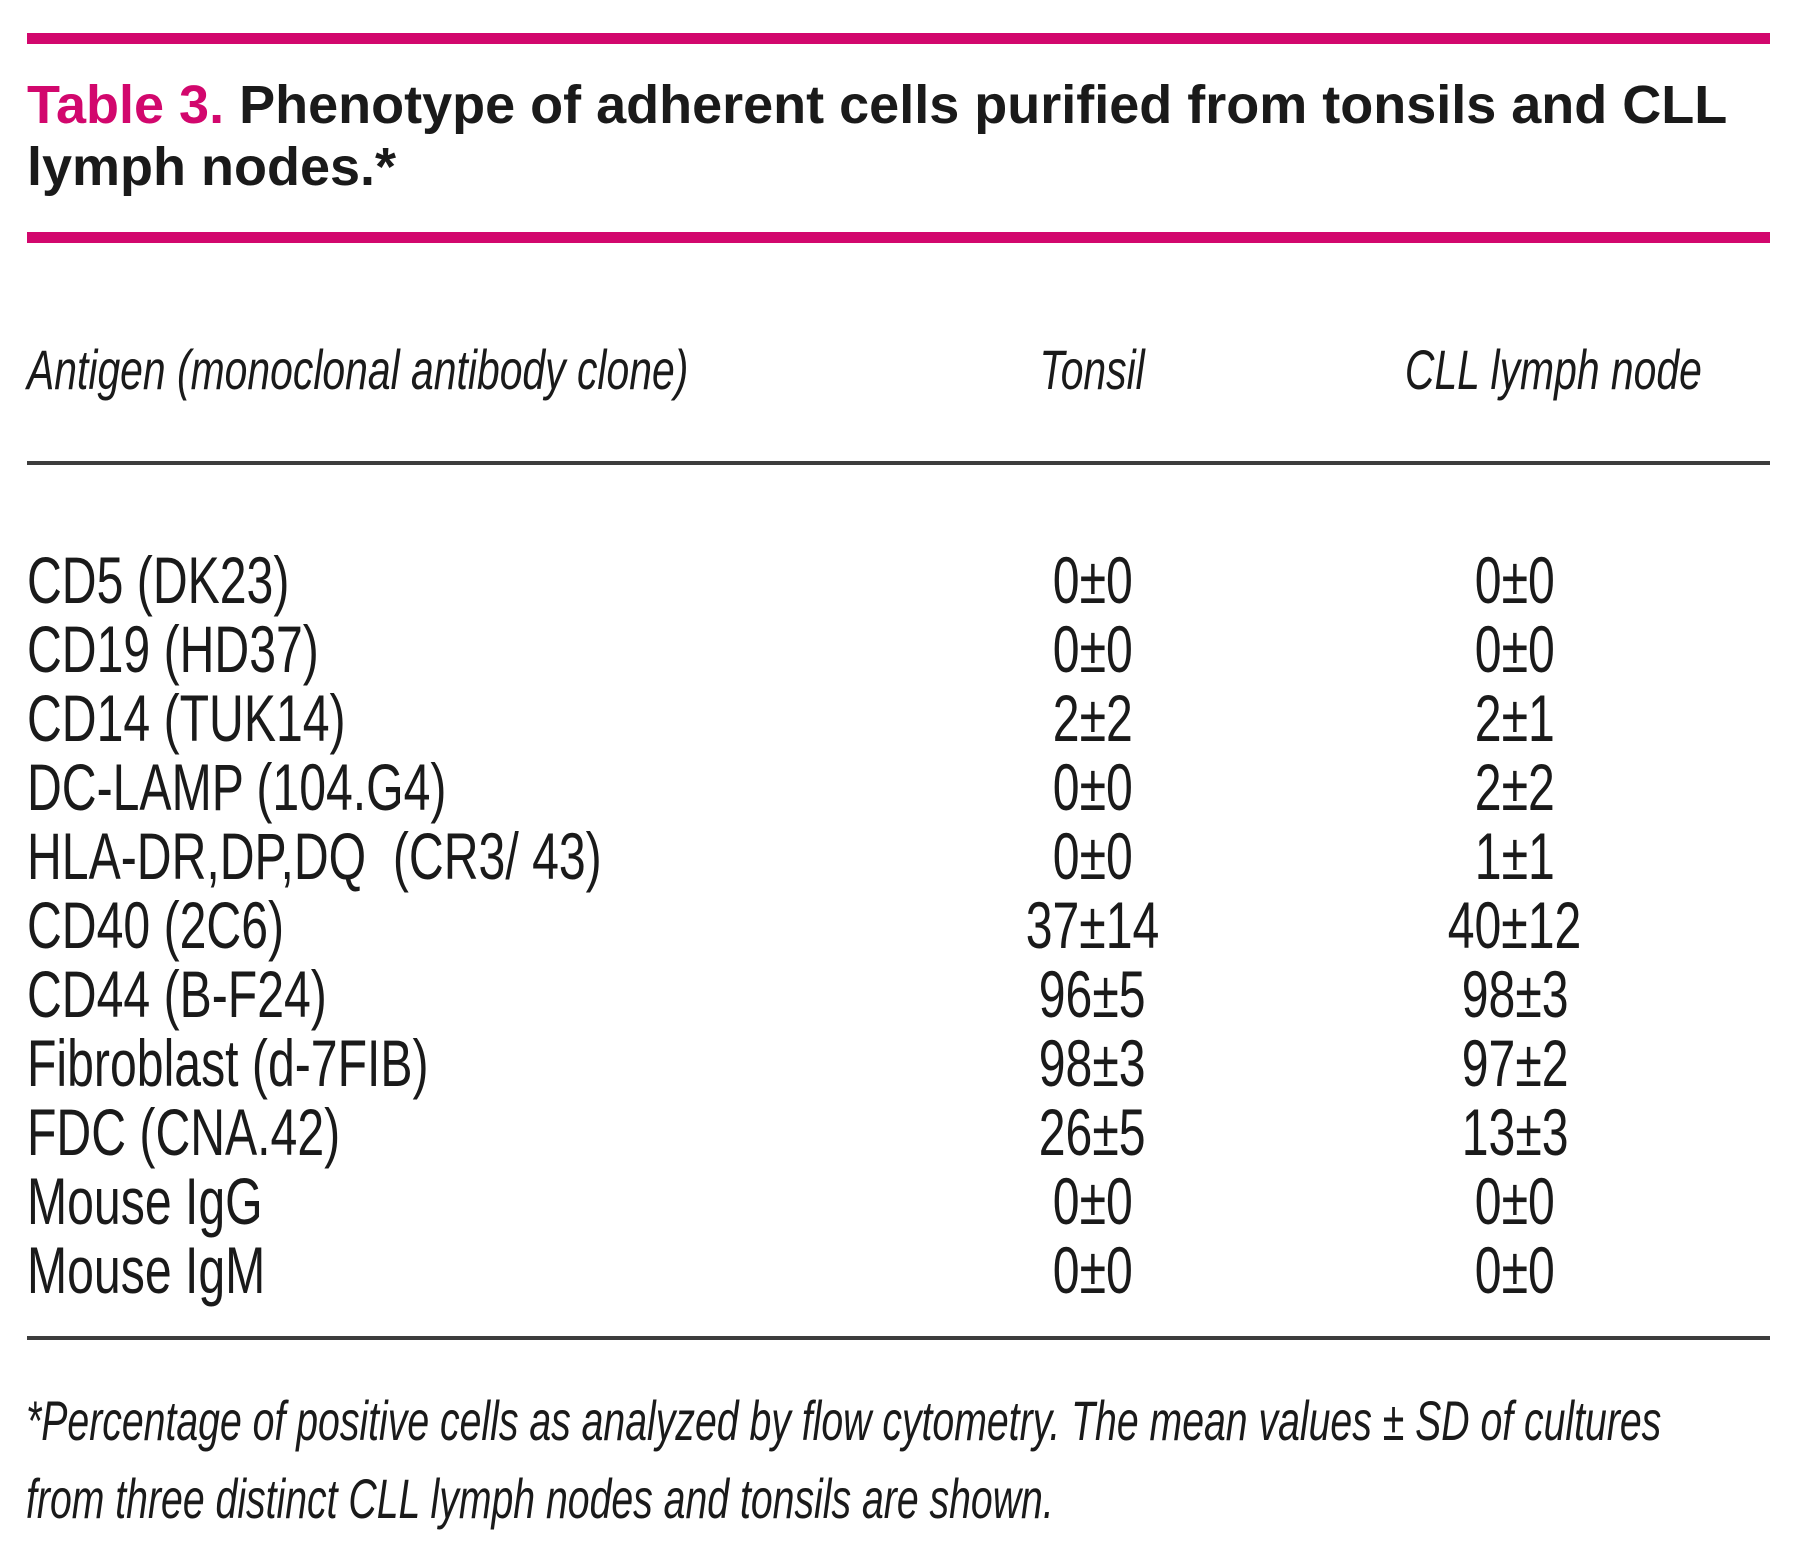  I want to click on tonsil-value: 26±5, so click(1092, 1132).